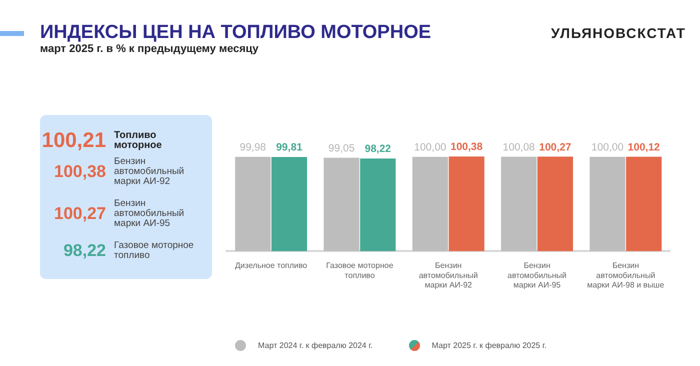 This screenshot has width=700, height=366. What do you see at coordinates (79, 172) in the screenshot?
I see `text: 100,38` at bounding box center [79, 172].